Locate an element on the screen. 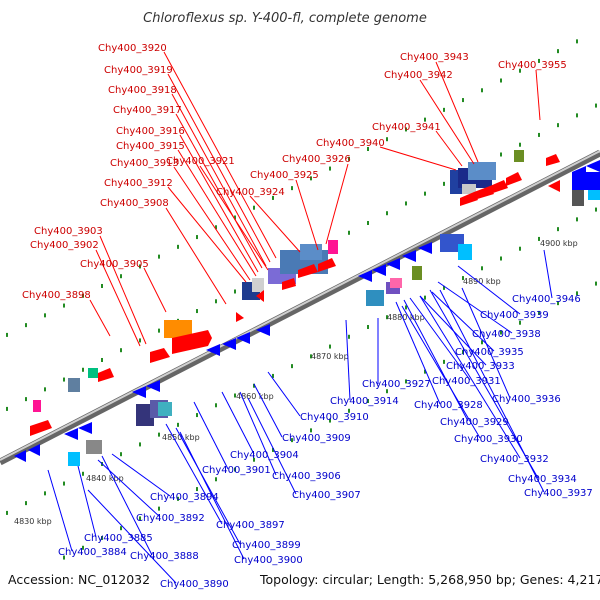 The height and width of the screenshot is (600, 600). gene-label: Chy400_3930 is located at coordinates (488, 439).